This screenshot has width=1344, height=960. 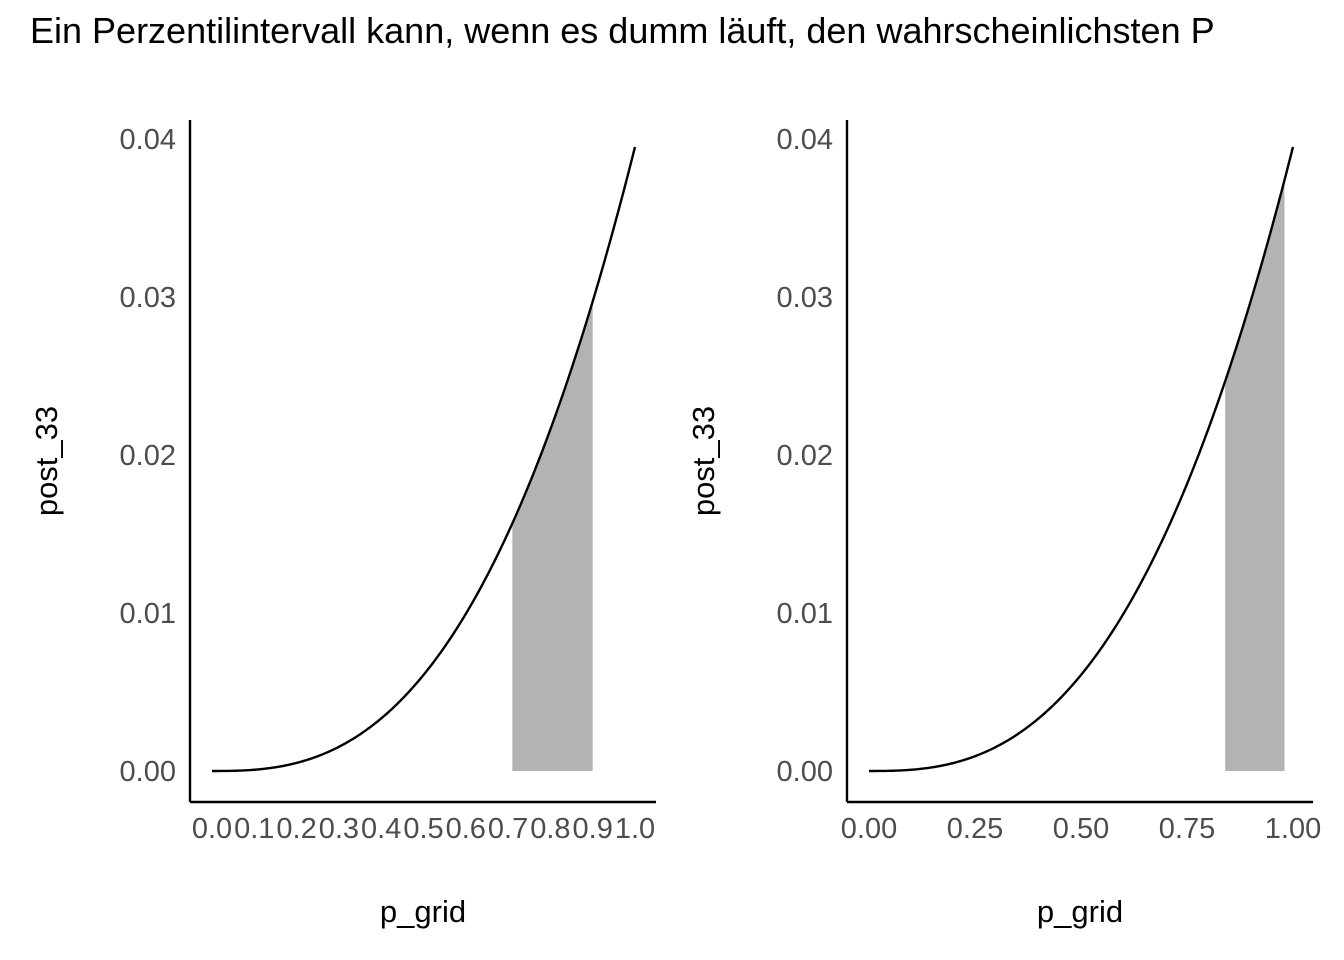 I want to click on x-tick-label: 0.2, so click(x=296, y=829).